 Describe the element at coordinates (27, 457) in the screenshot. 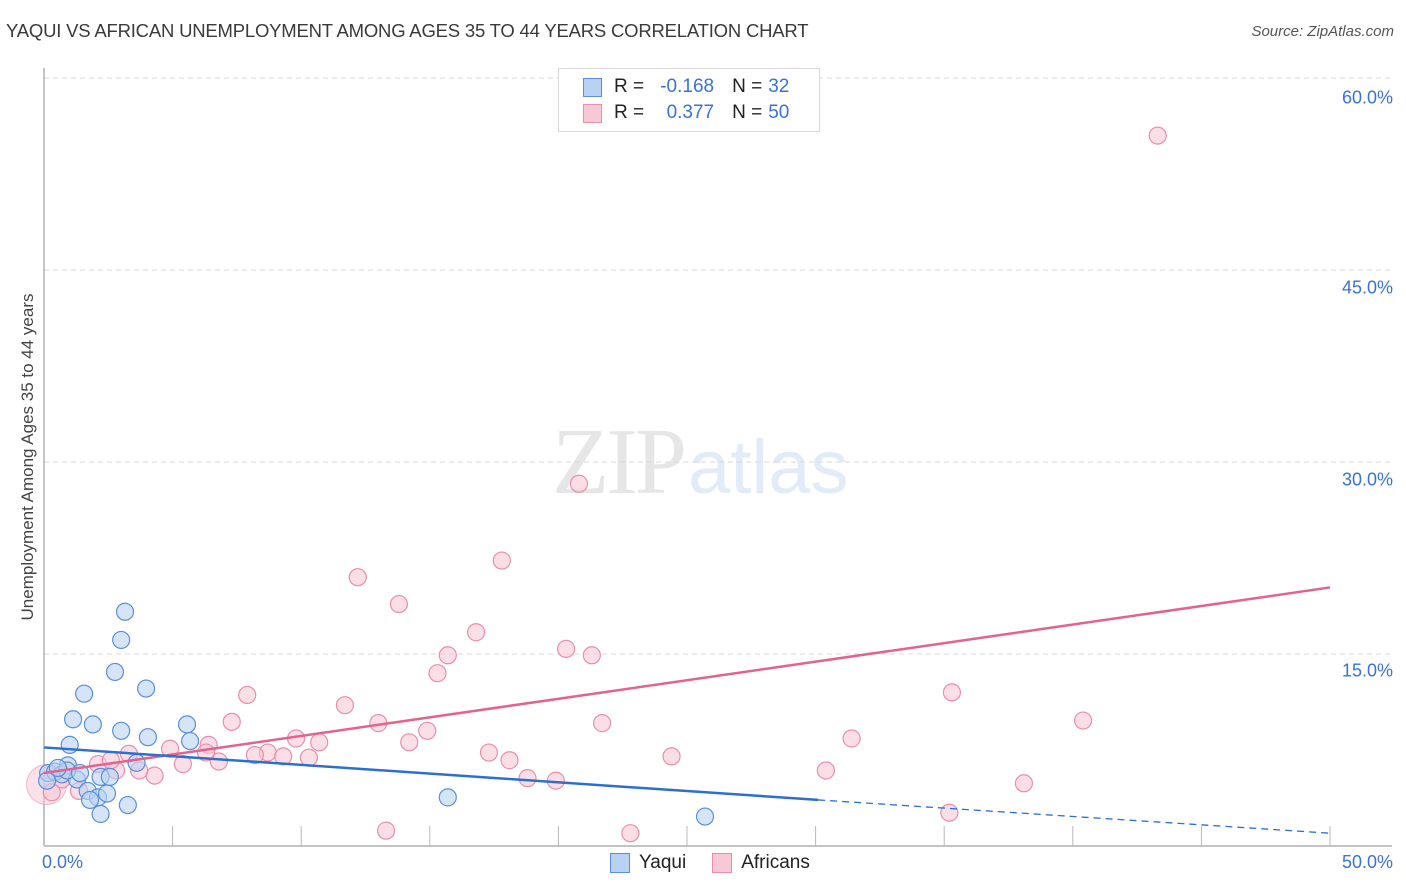

I see `y-axis-label: Unemployment Among Ages 35 to 44 years` at that location.